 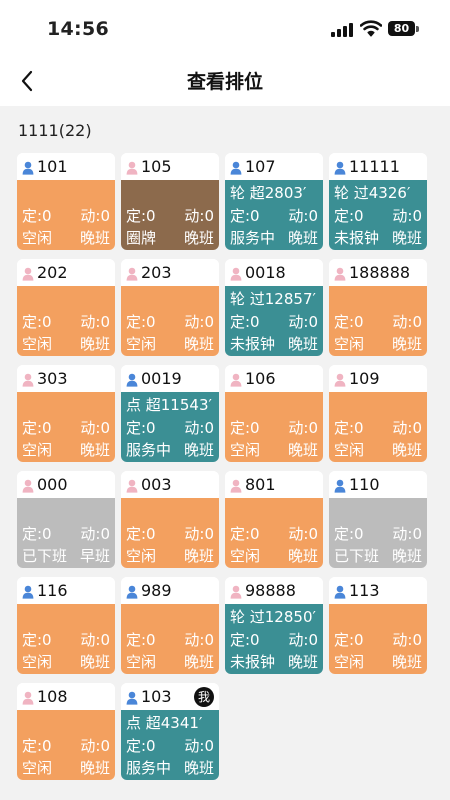 What do you see at coordinates (378, 625) in the screenshot?
I see `technician-card: 113 定:0 动:0 空闲 晚班` at bounding box center [378, 625].